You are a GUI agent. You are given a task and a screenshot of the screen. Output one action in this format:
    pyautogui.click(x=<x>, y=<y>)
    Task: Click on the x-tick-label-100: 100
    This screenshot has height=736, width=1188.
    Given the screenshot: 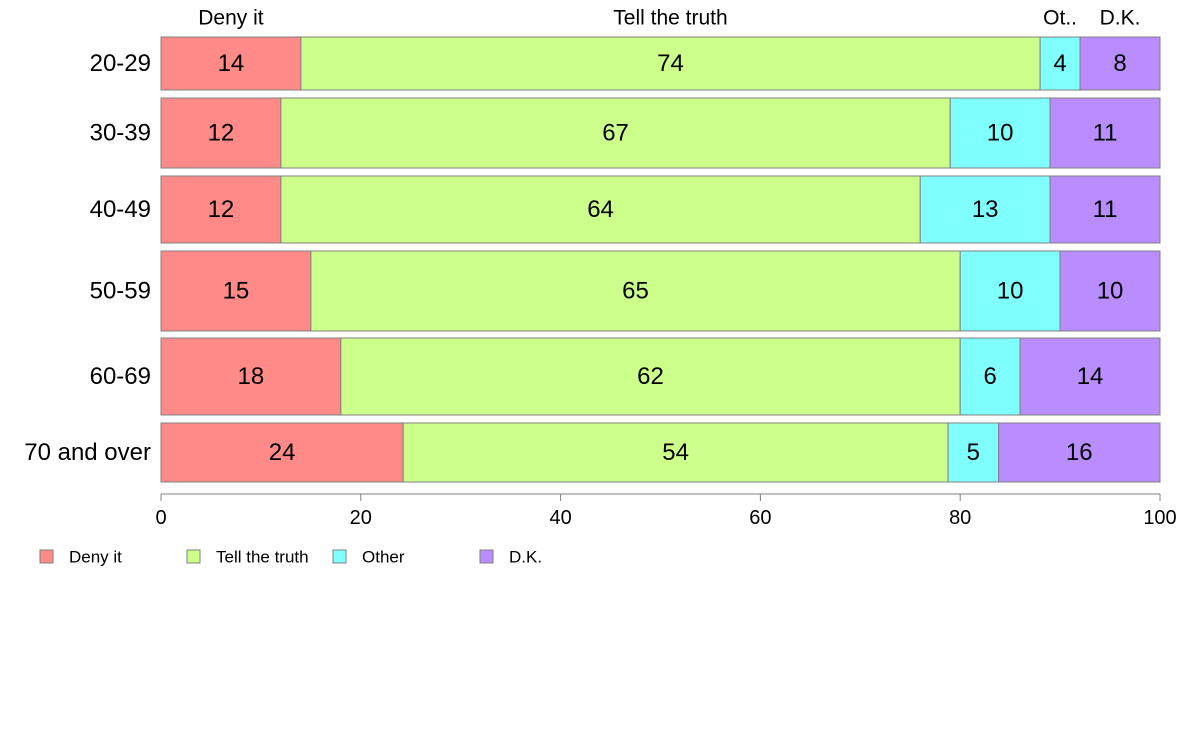 What is the action you would take?
    pyautogui.click(x=1159, y=518)
    